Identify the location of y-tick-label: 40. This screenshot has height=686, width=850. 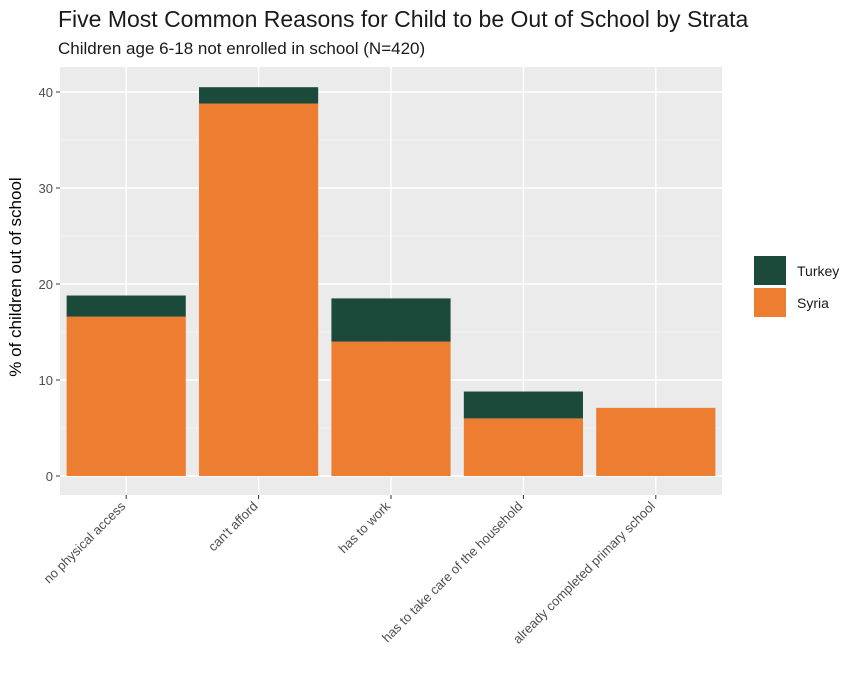
(46, 92).